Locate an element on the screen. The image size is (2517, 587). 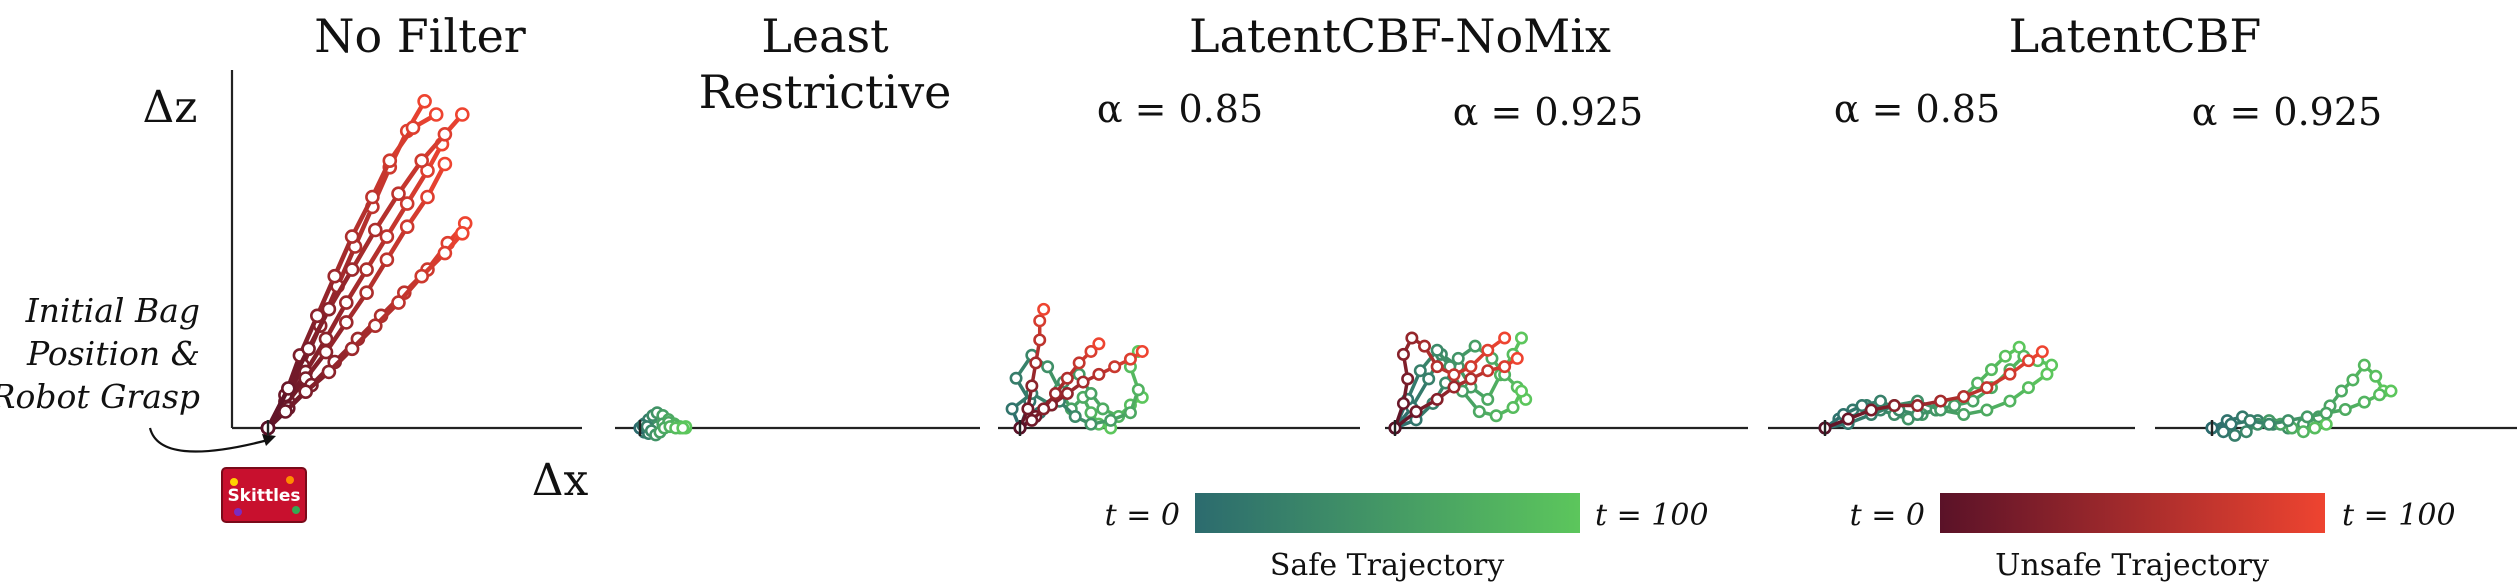
colorbar-unsafe-label: Unsafe Trajectory is located at coordinates (2132, 565).